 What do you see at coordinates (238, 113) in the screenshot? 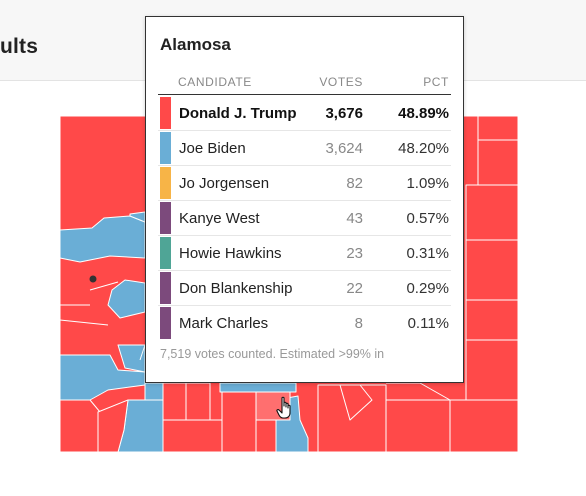
I see `candidate-name: Donald J. Trump` at bounding box center [238, 113].